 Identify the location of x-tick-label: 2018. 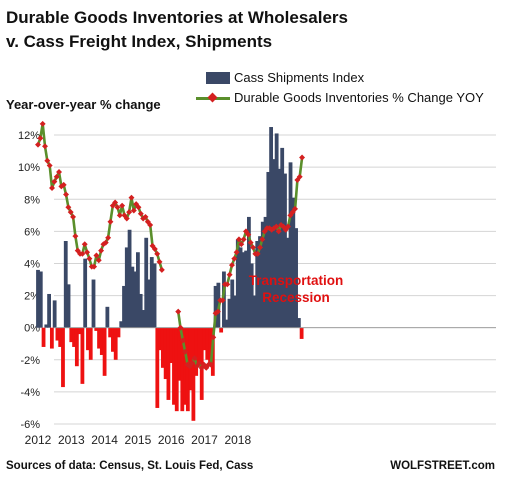
(237, 440).